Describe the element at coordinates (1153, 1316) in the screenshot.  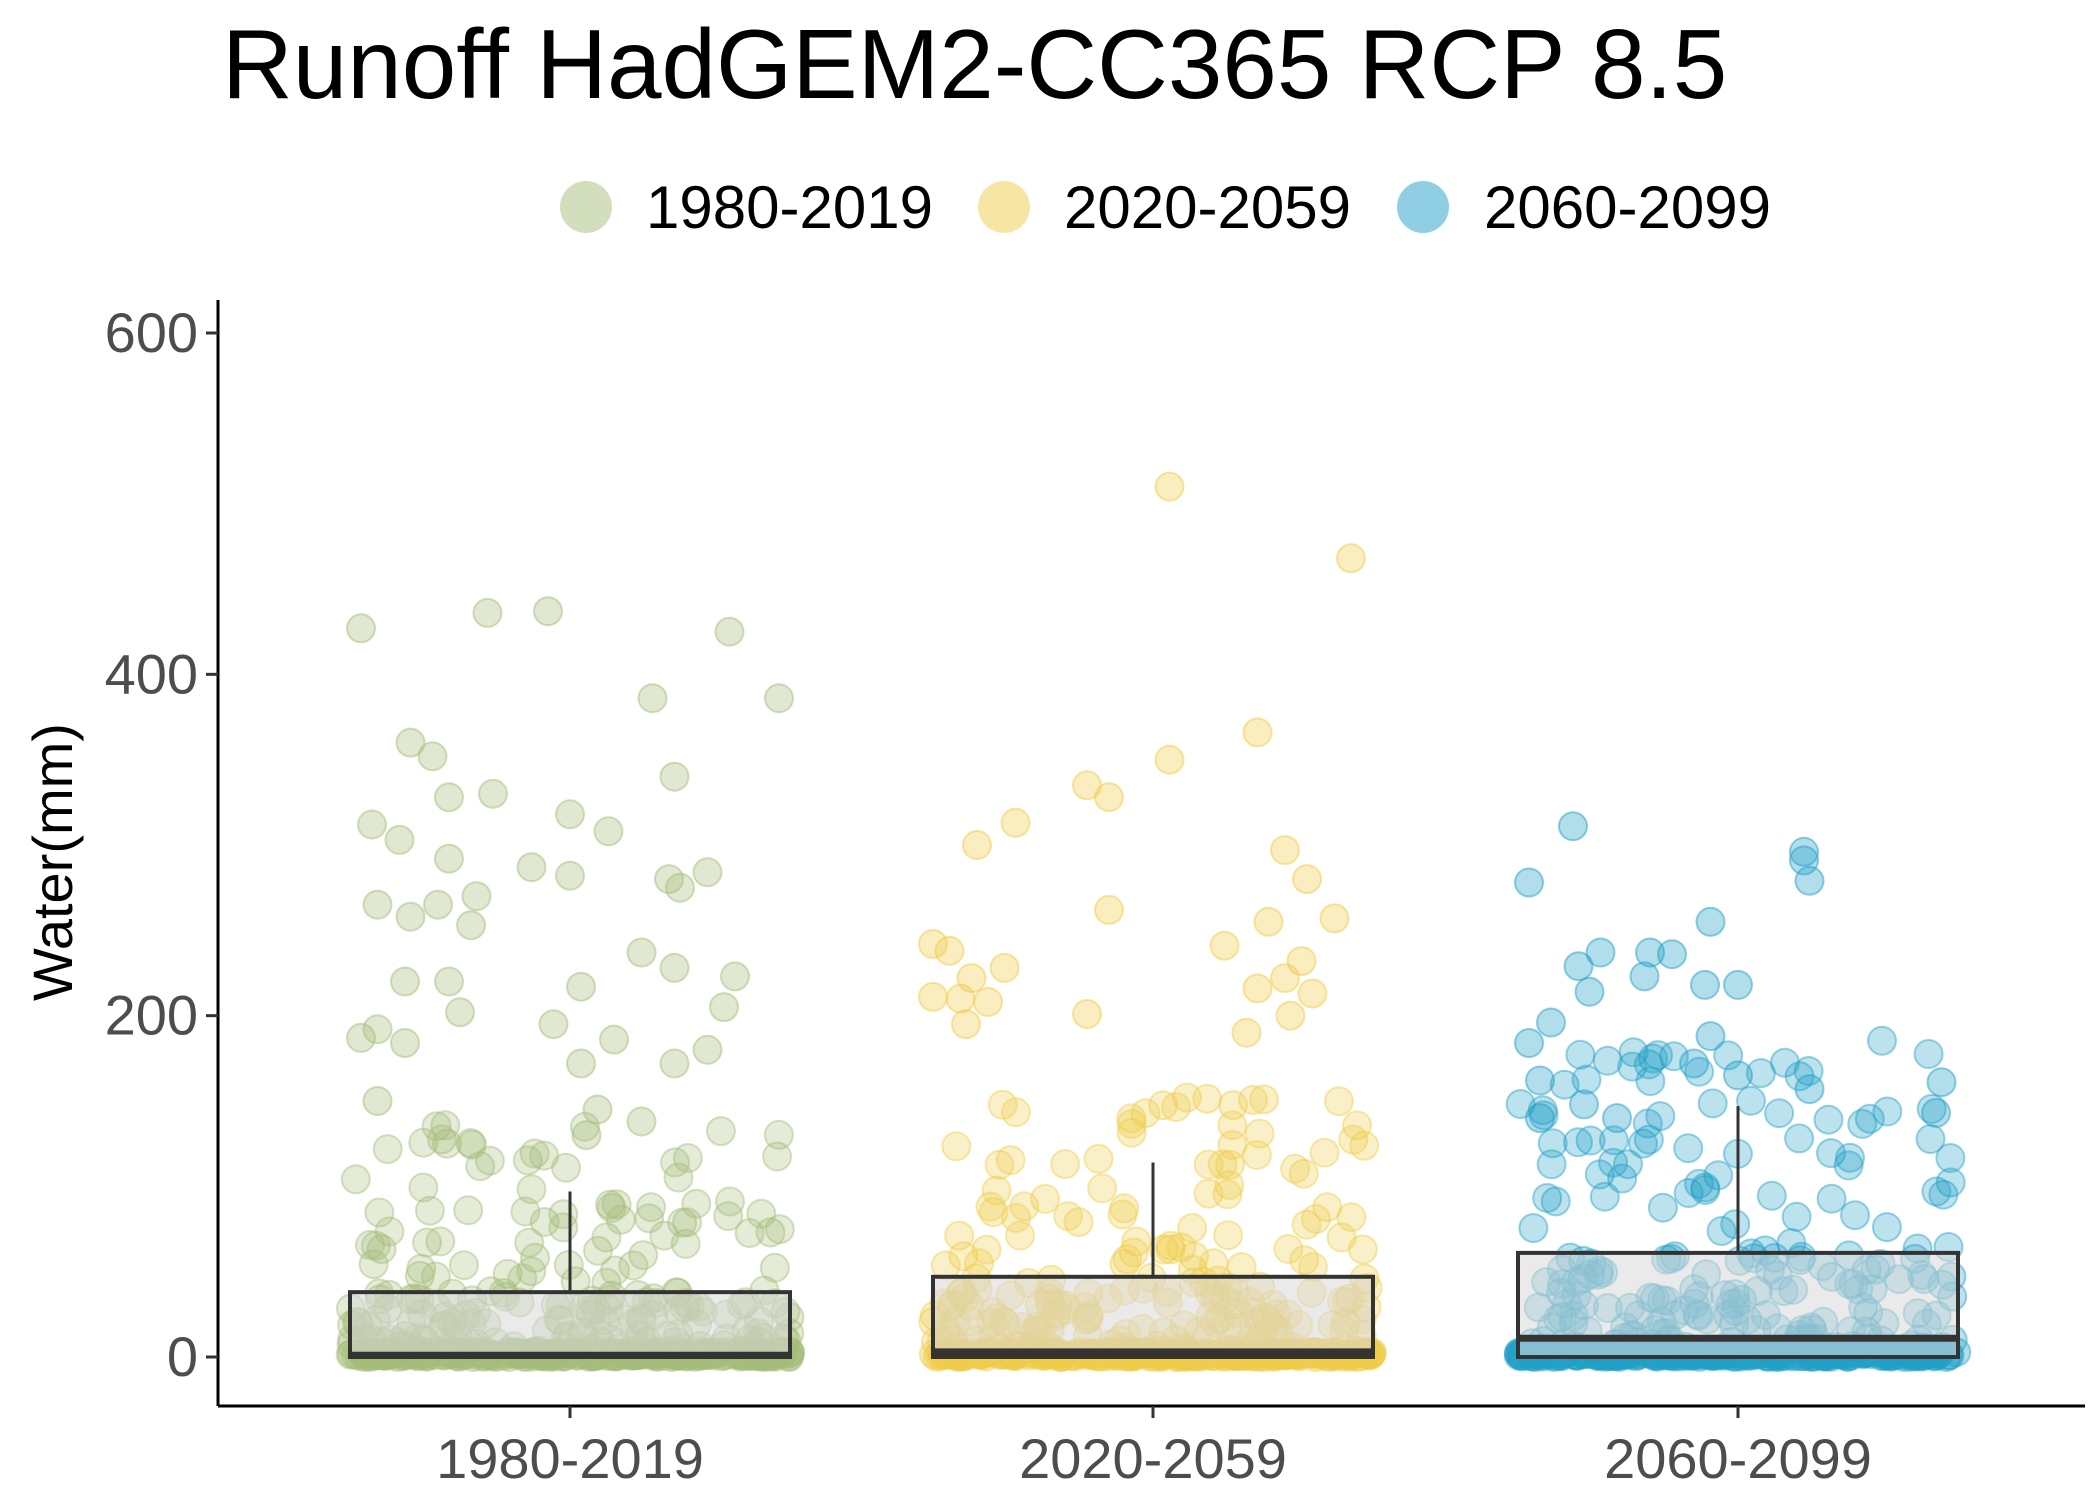
I see `box-2020-2059` at that location.